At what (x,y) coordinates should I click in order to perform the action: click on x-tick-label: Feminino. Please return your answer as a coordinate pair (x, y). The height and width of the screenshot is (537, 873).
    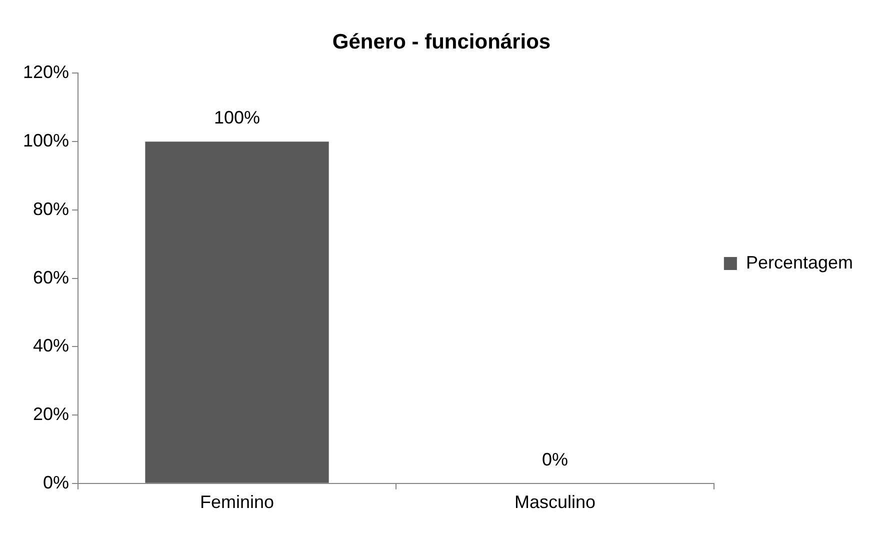
    Looking at the image, I should click on (237, 502).